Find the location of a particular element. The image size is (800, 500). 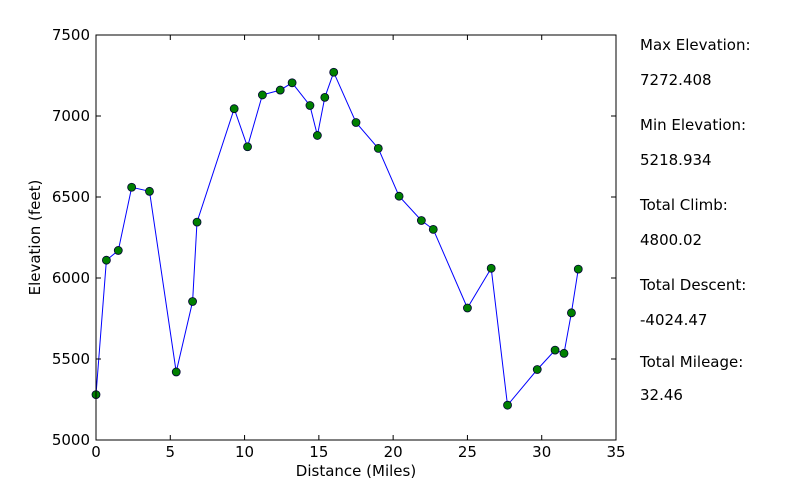

y-tick-label: 7500 is located at coordinates (71, 35).